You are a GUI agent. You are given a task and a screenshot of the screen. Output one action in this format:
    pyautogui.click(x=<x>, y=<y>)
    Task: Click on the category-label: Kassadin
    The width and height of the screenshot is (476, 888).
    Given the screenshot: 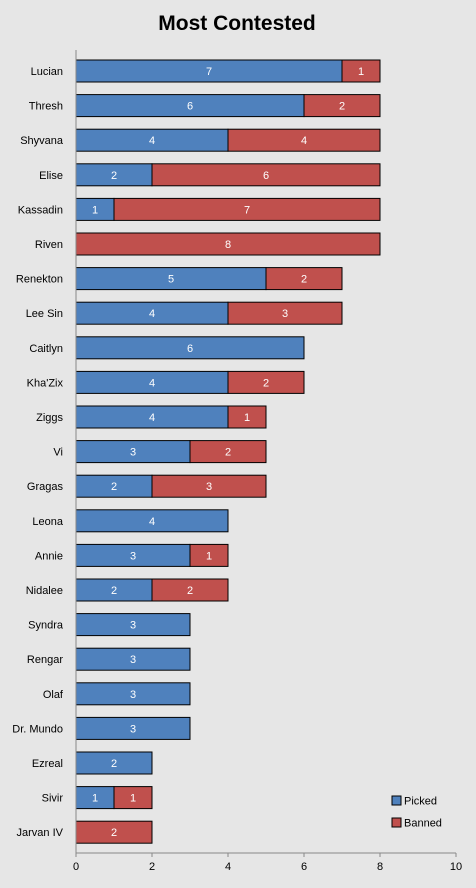 What is the action you would take?
    pyautogui.click(x=40, y=210)
    